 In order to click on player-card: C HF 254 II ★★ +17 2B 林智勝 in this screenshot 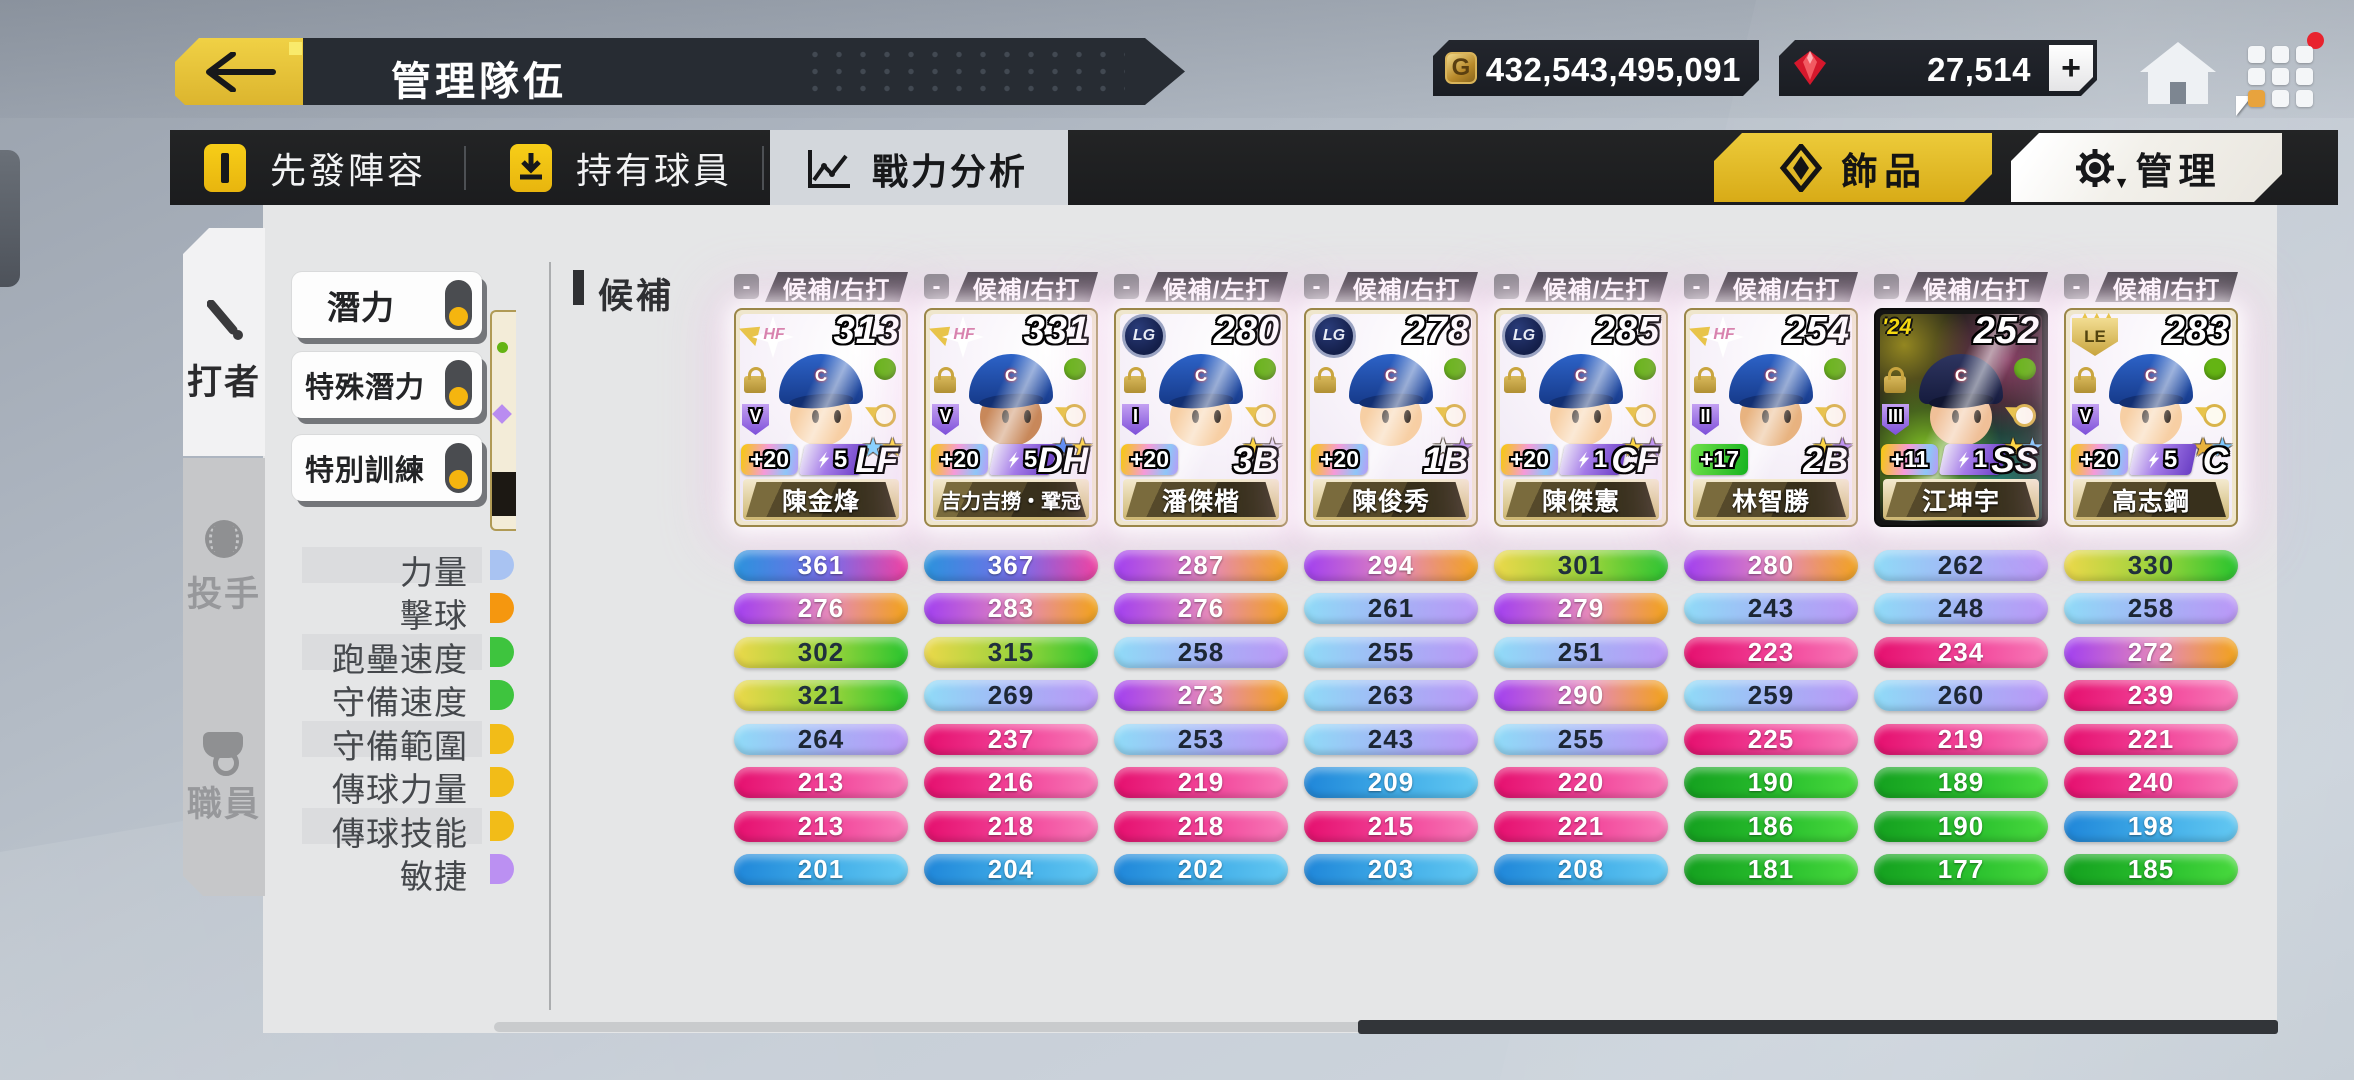, I will do `click(1771, 417)`.